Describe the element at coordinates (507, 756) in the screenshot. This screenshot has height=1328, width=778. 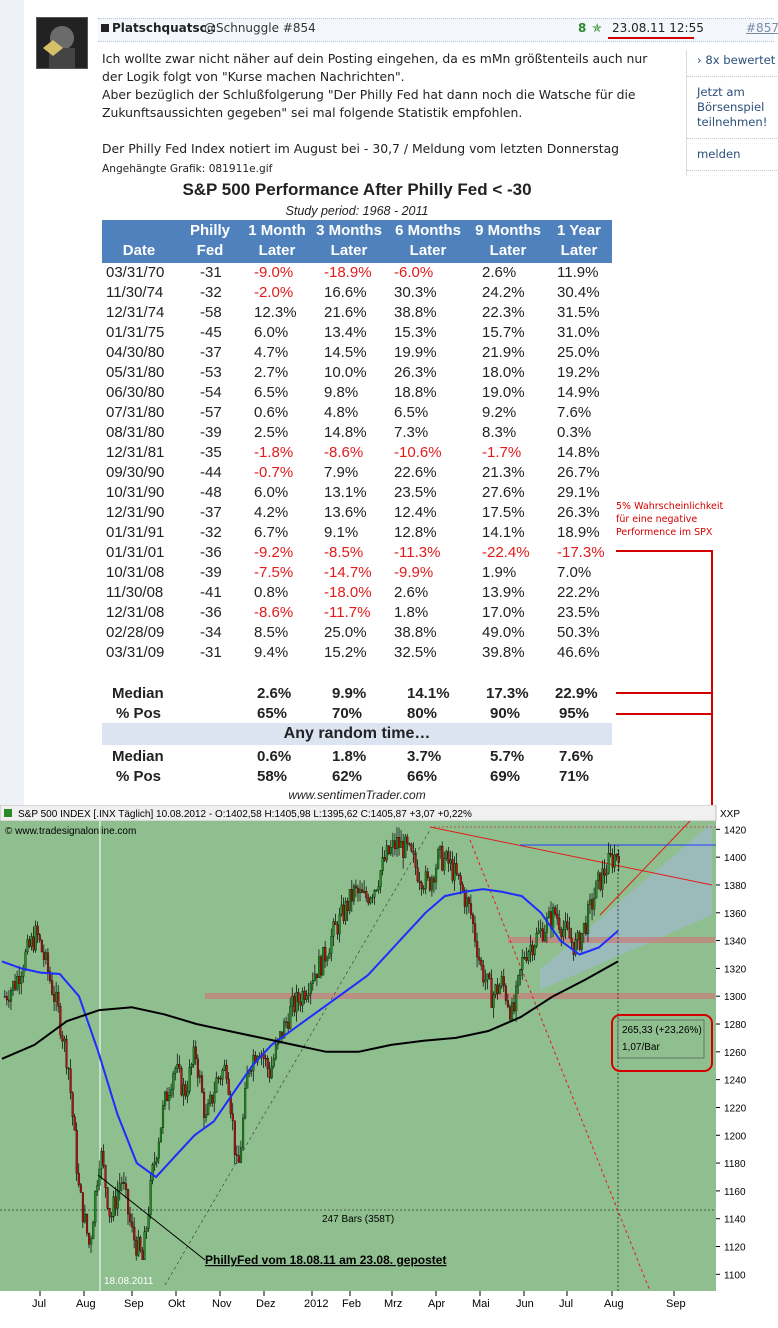
I see `summary-cell: 5.7%` at that location.